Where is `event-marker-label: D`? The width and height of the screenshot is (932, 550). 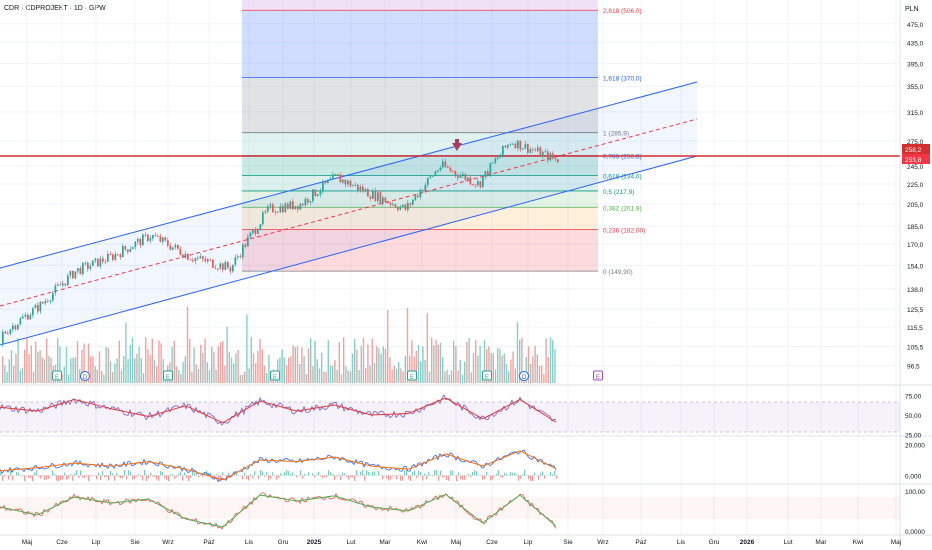
event-marker-label: D is located at coordinates (524, 378).